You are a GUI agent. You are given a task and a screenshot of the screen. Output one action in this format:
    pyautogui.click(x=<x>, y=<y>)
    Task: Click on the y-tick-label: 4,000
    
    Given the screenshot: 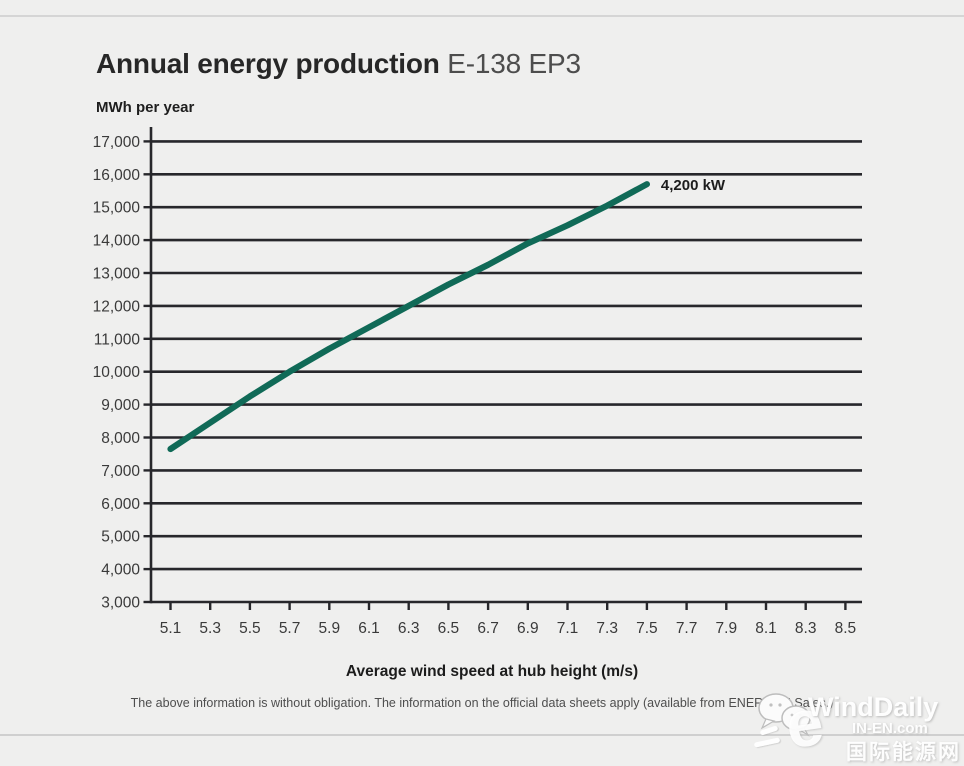 What is the action you would take?
    pyautogui.click(x=120, y=570)
    